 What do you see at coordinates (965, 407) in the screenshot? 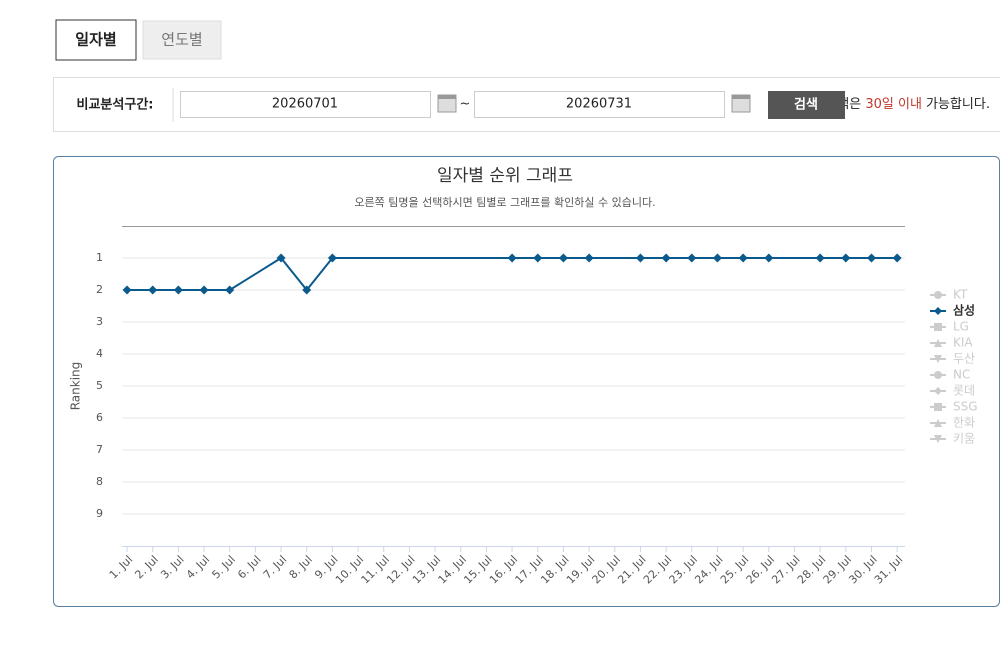
I see `legend-label: SSG` at bounding box center [965, 407].